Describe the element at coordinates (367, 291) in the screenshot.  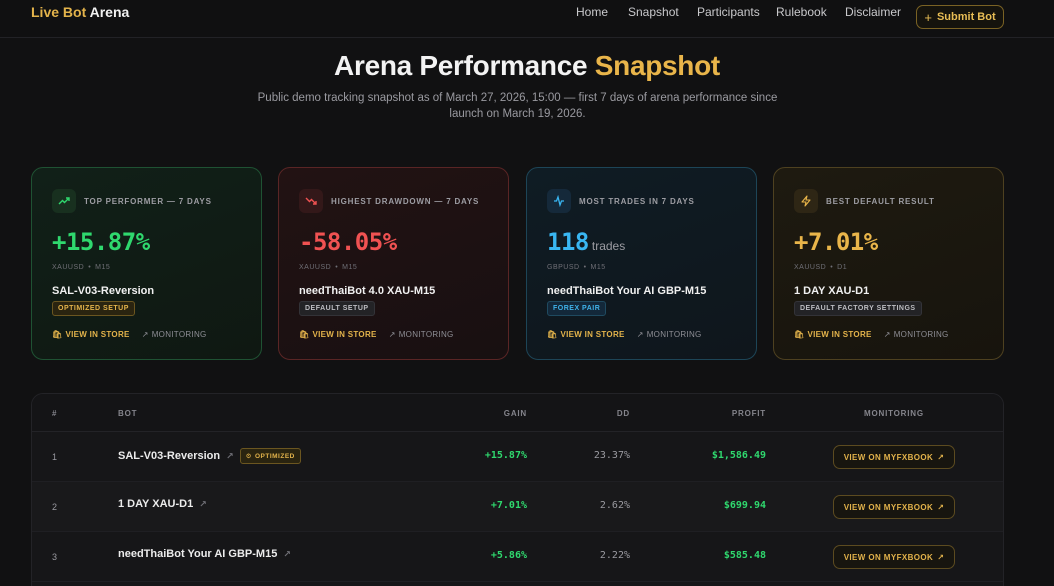
I see `card-bot-name: needThaiBot 4.0 XAU-M15` at that location.